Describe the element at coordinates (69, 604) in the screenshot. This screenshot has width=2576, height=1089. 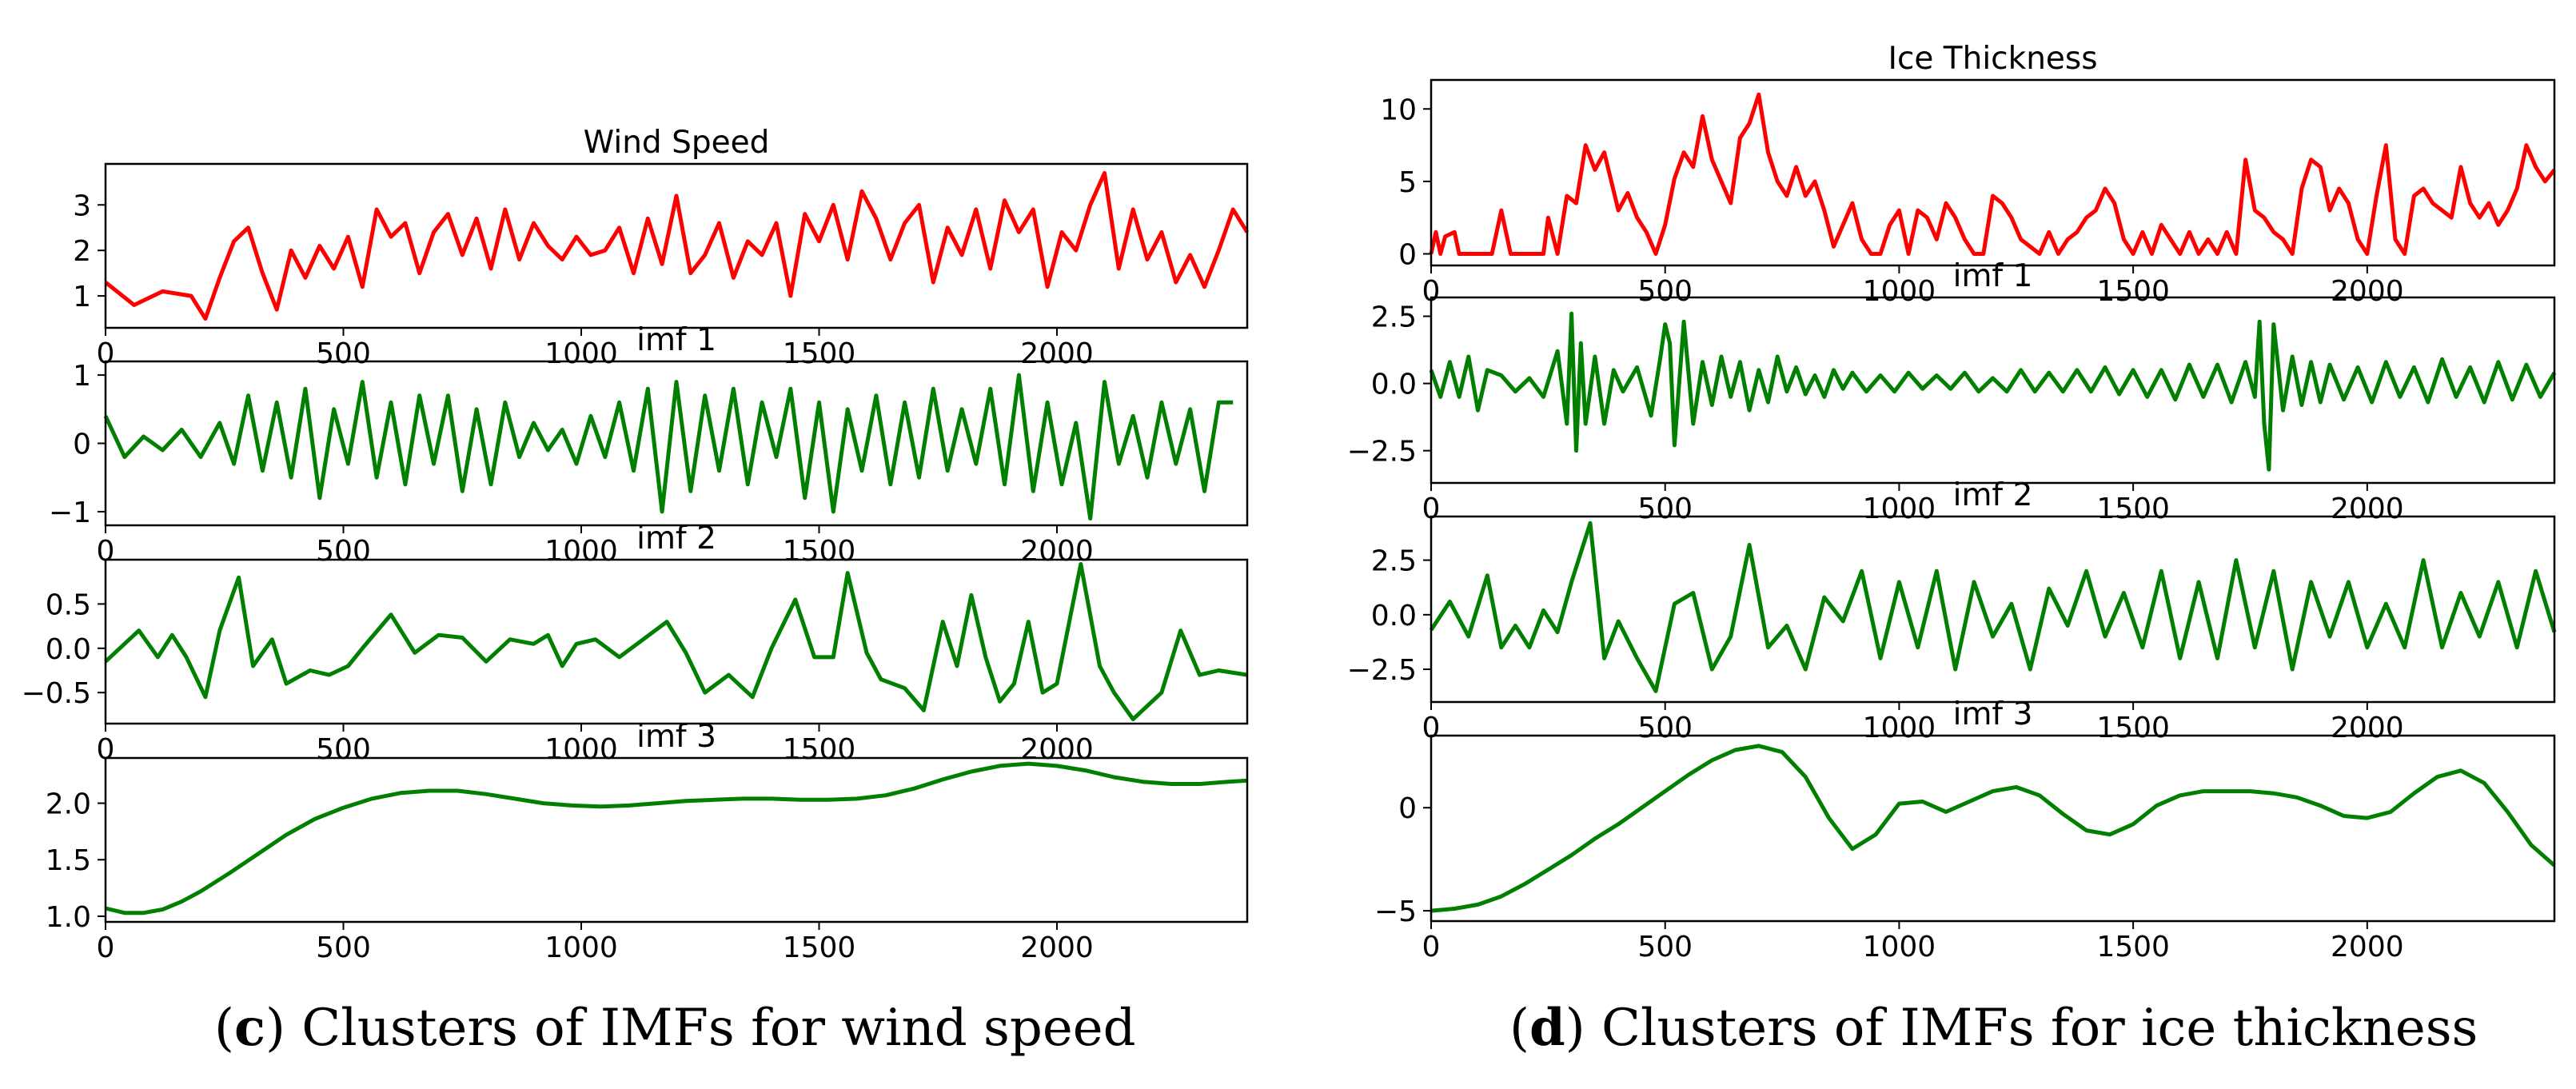
I see `y-tick-label: 0.5` at that location.